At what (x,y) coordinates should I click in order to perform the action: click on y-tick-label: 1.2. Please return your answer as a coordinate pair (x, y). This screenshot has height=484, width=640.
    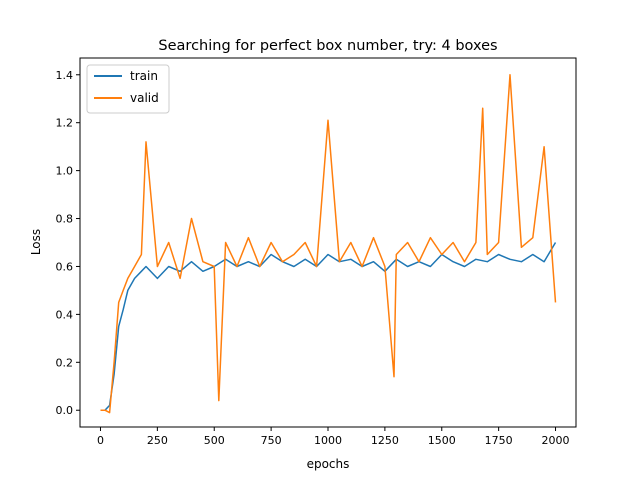
    Looking at the image, I should click on (65, 123).